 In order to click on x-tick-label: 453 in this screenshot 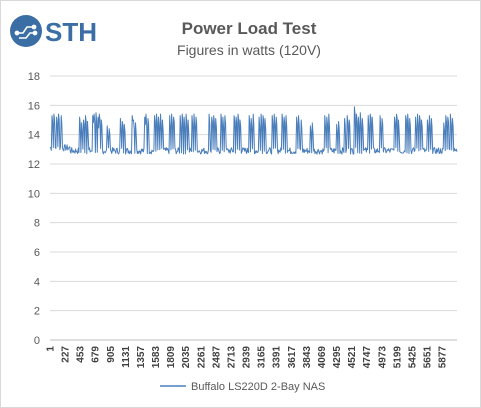, I will do `click(81, 354)`.